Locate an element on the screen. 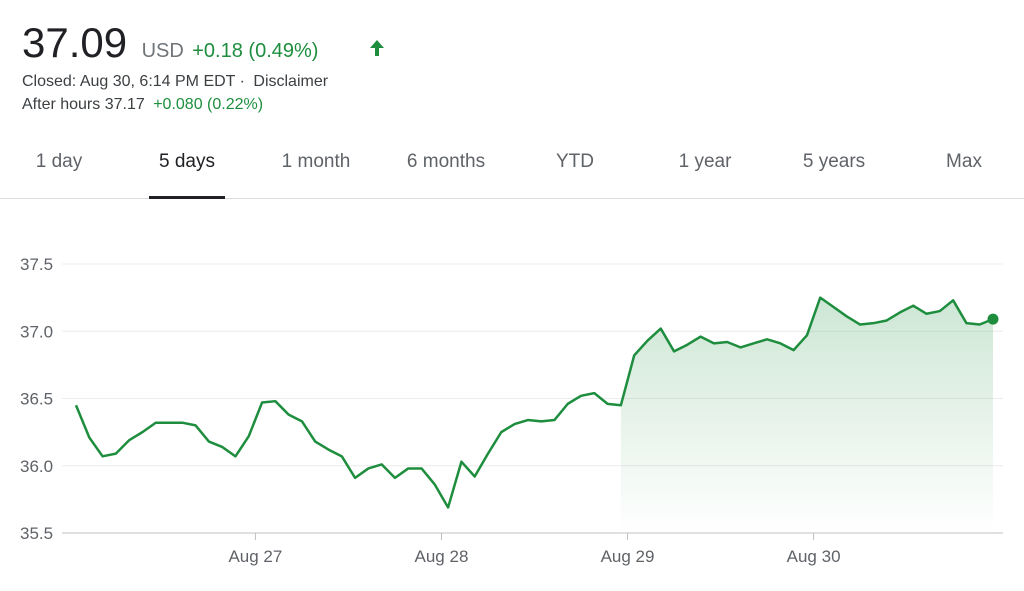  y-tick-label: 36.5 is located at coordinates (36, 399).